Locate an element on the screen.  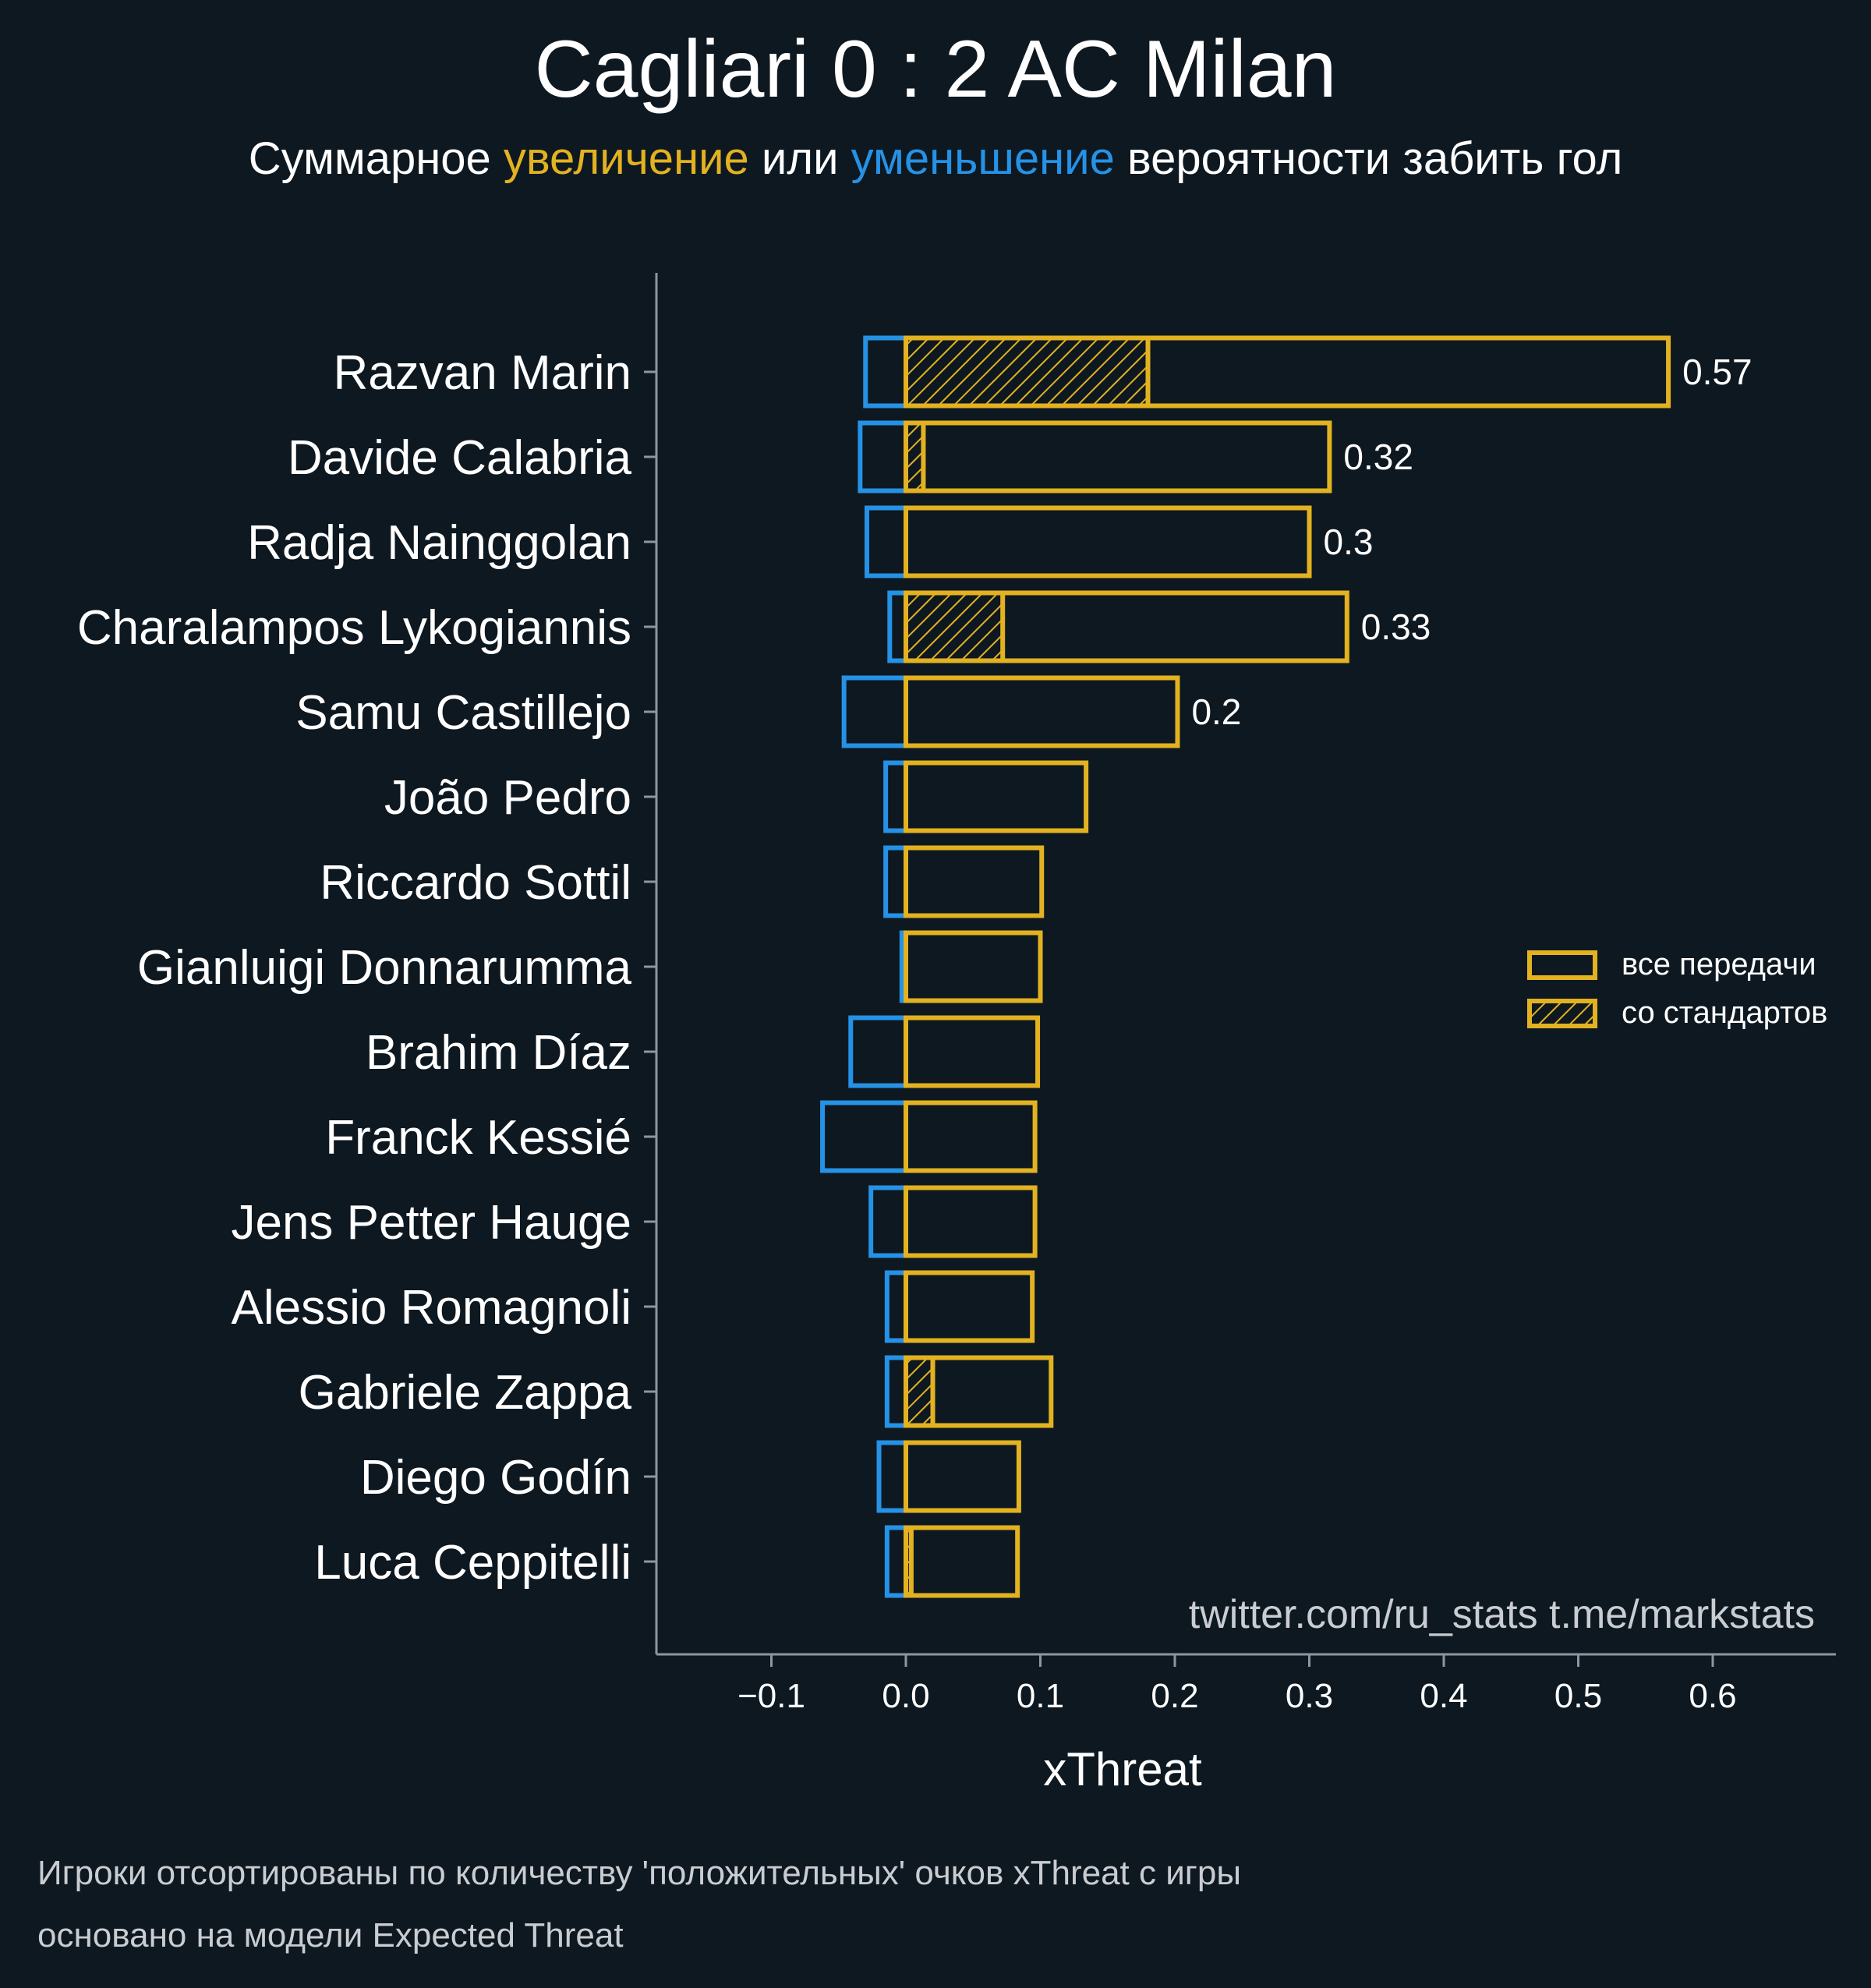
x-tick-label: 0.5 is located at coordinates (1578, 1696).